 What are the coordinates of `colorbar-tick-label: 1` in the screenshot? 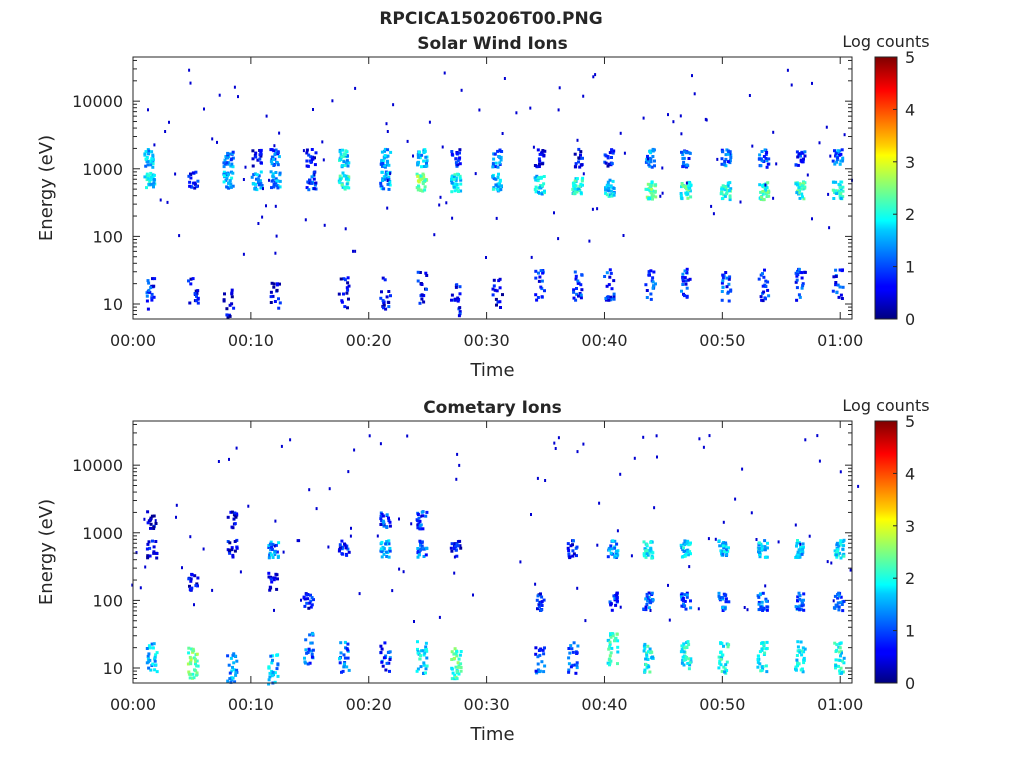 It's located at (910, 267).